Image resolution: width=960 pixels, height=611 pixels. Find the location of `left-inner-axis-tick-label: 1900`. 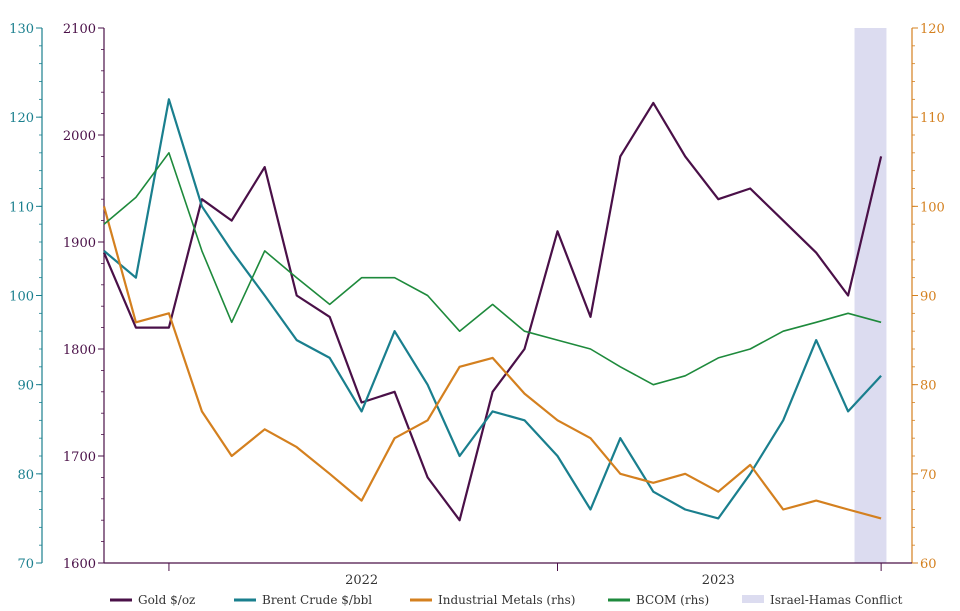

left-inner-axis-tick-label: 1900 is located at coordinates (79, 243).